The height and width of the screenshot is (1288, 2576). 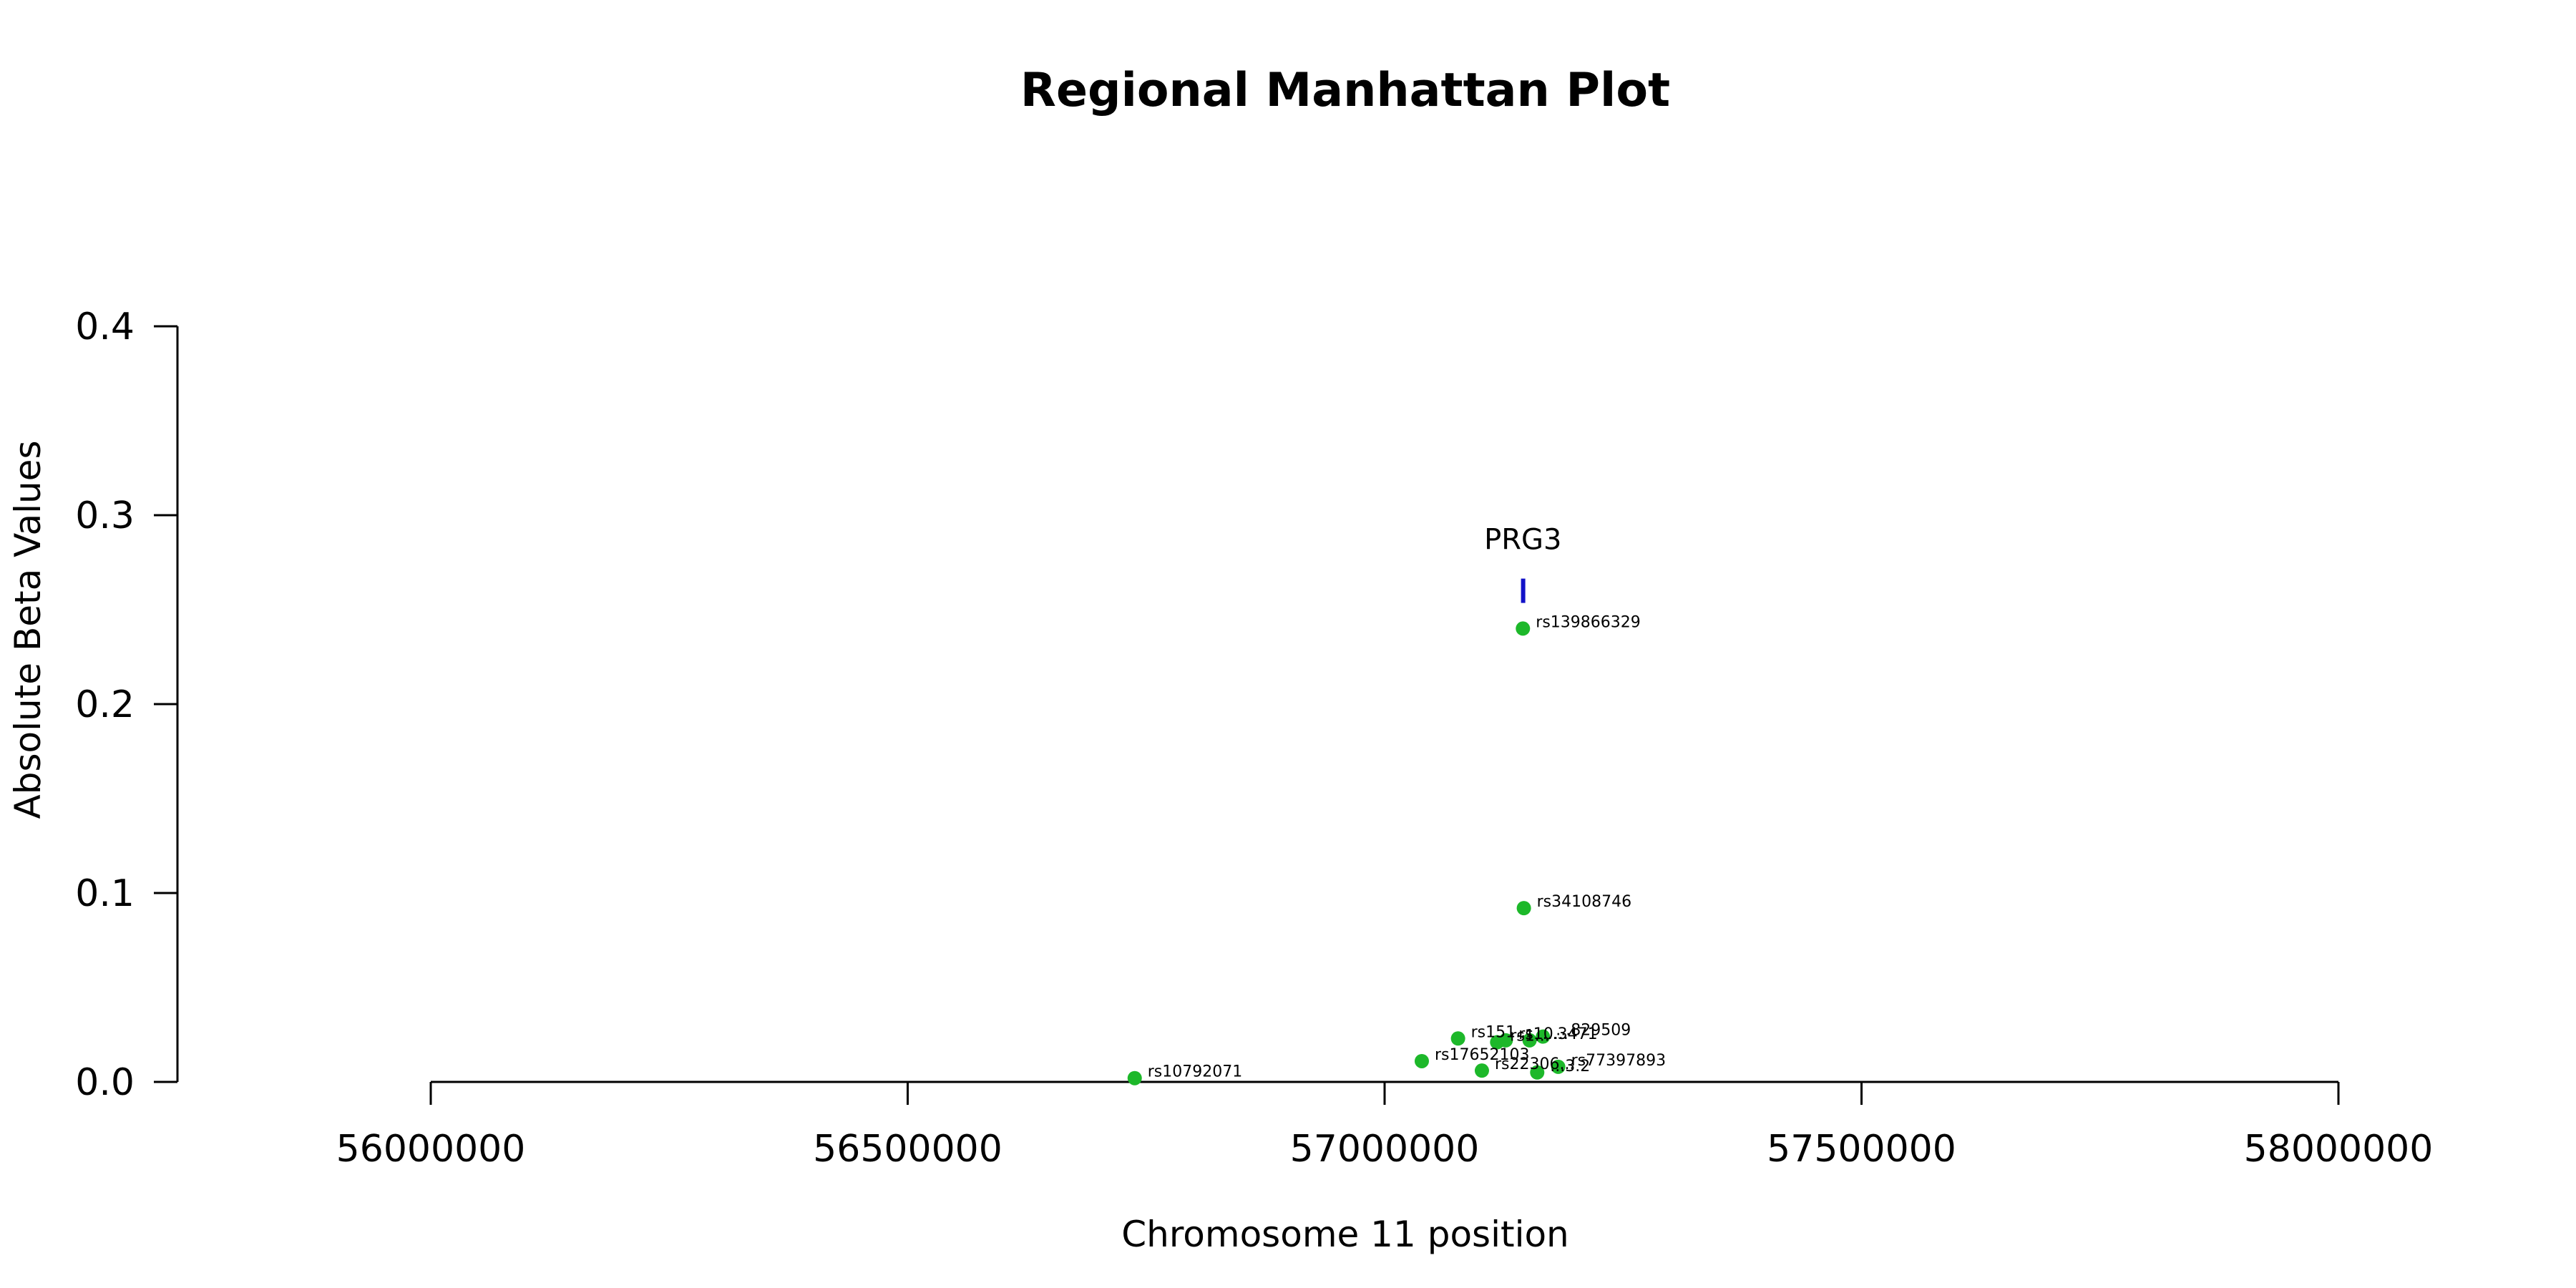 What do you see at coordinates (1385, 1126) in the screenshot?
I see `x-axis-ticks: 56000000 56500000 57000000 57500000 58000000` at bounding box center [1385, 1126].